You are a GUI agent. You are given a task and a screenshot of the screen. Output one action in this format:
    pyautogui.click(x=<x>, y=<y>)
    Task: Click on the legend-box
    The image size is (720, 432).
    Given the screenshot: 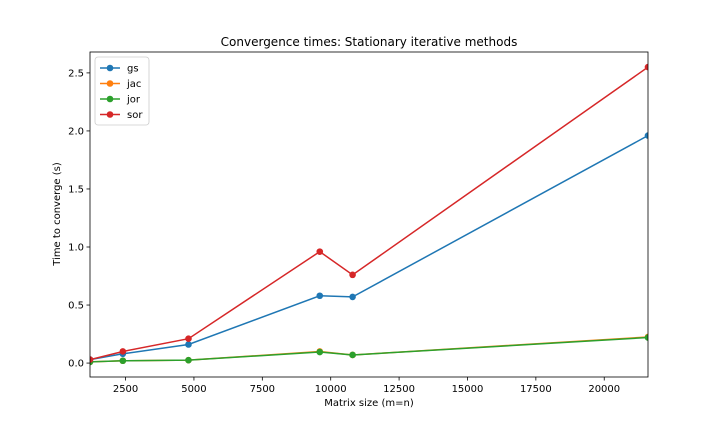 What is the action you would take?
    pyautogui.click(x=122, y=91)
    